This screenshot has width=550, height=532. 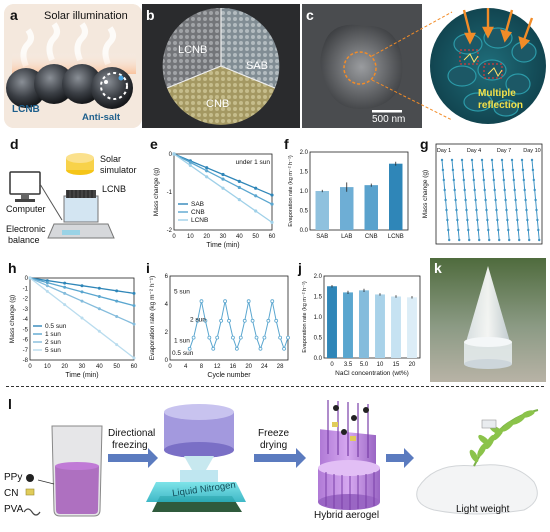 What do you see at coordinates (86, 16) in the screenshot?
I see `solar-illumination-text: Solar illumination` at bounding box center [86, 16].